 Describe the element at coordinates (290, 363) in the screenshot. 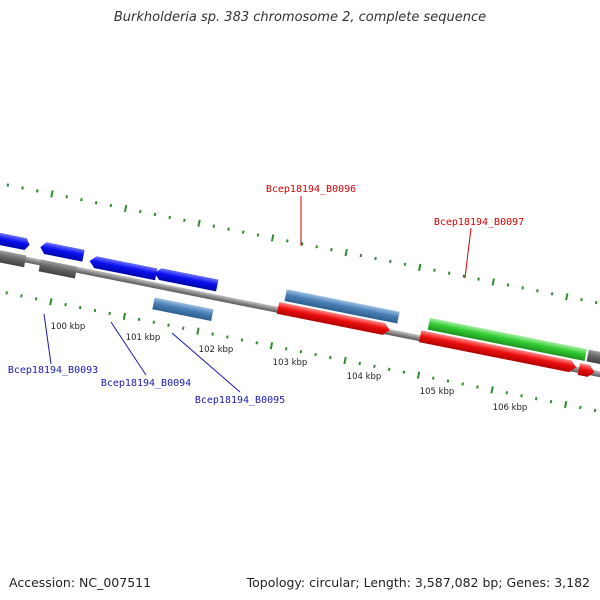

I see `kbp-label: 103 kbp` at that location.